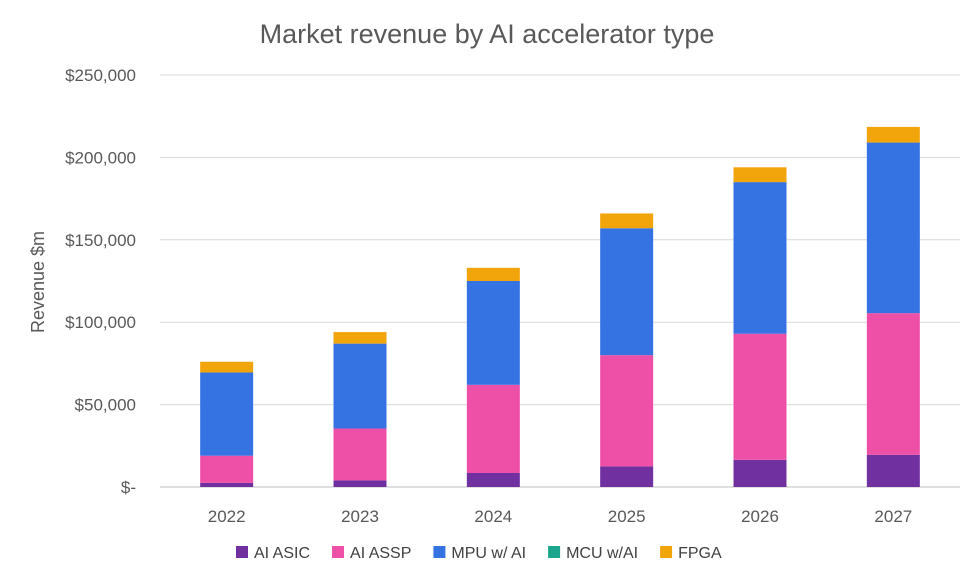 The image size is (975, 582). What do you see at coordinates (493, 516) in the screenshot?
I see `x-tick-label: 2024` at bounding box center [493, 516].